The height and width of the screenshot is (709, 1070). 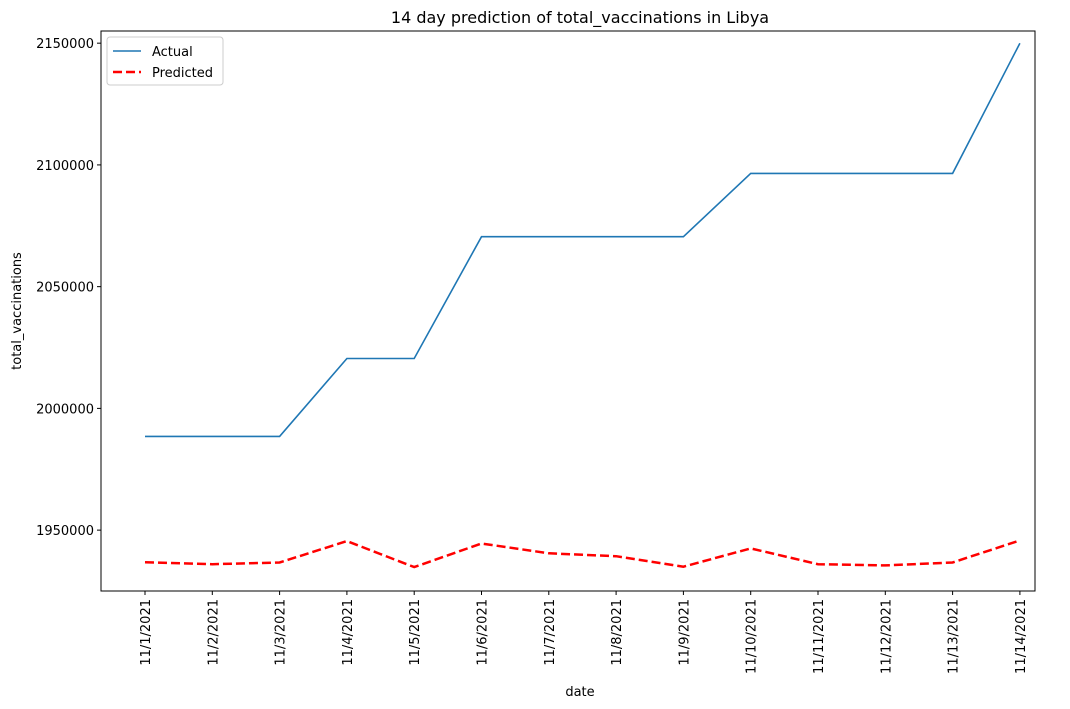 What do you see at coordinates (146, 632) in the screenshot?
I see `x-tick-label: 11/1/2021` at bounding box center [146, 632].